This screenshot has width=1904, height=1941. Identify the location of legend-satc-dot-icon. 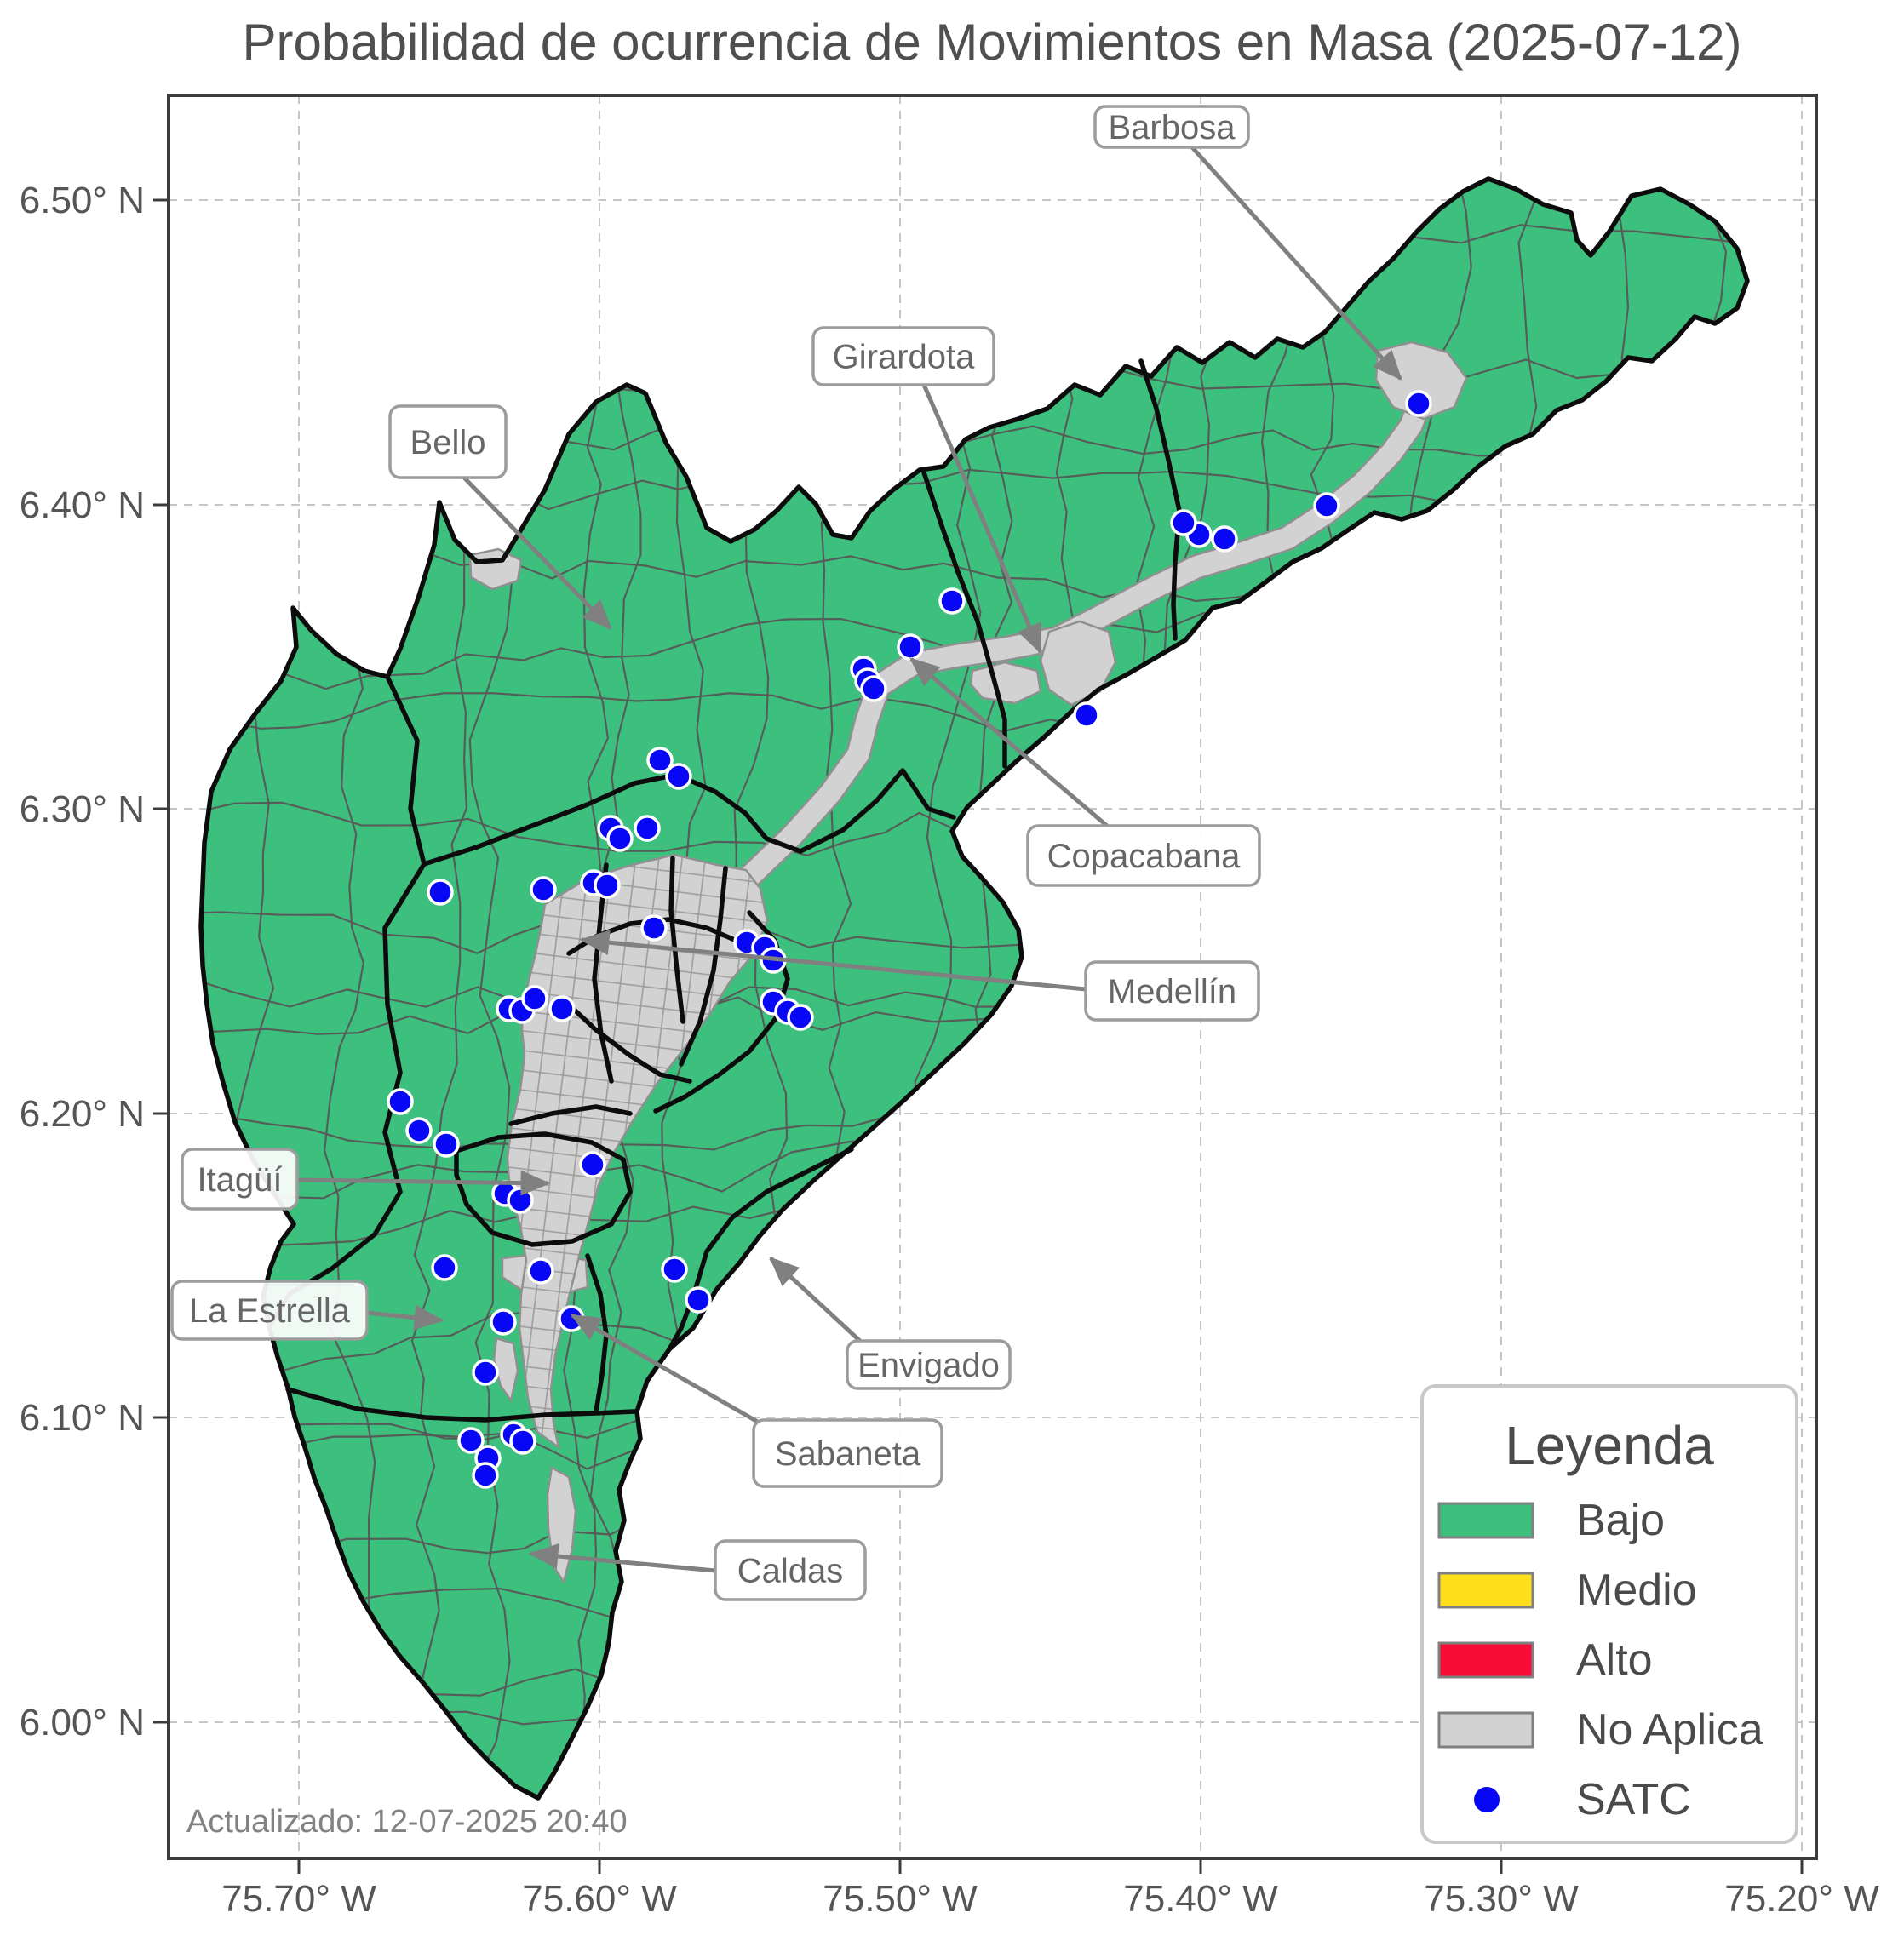
(1487, 1799).